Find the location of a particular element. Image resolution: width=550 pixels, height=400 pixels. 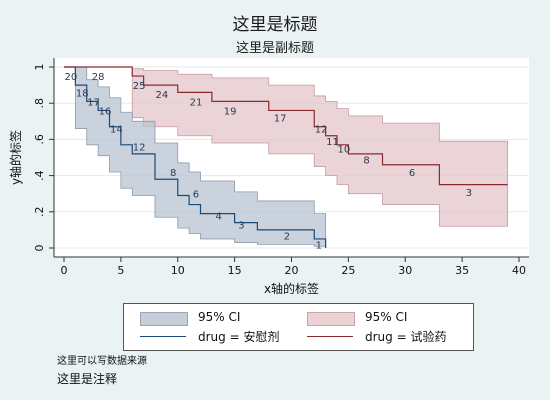

x-tick-label: 30 is located at coordinates (405, 270).